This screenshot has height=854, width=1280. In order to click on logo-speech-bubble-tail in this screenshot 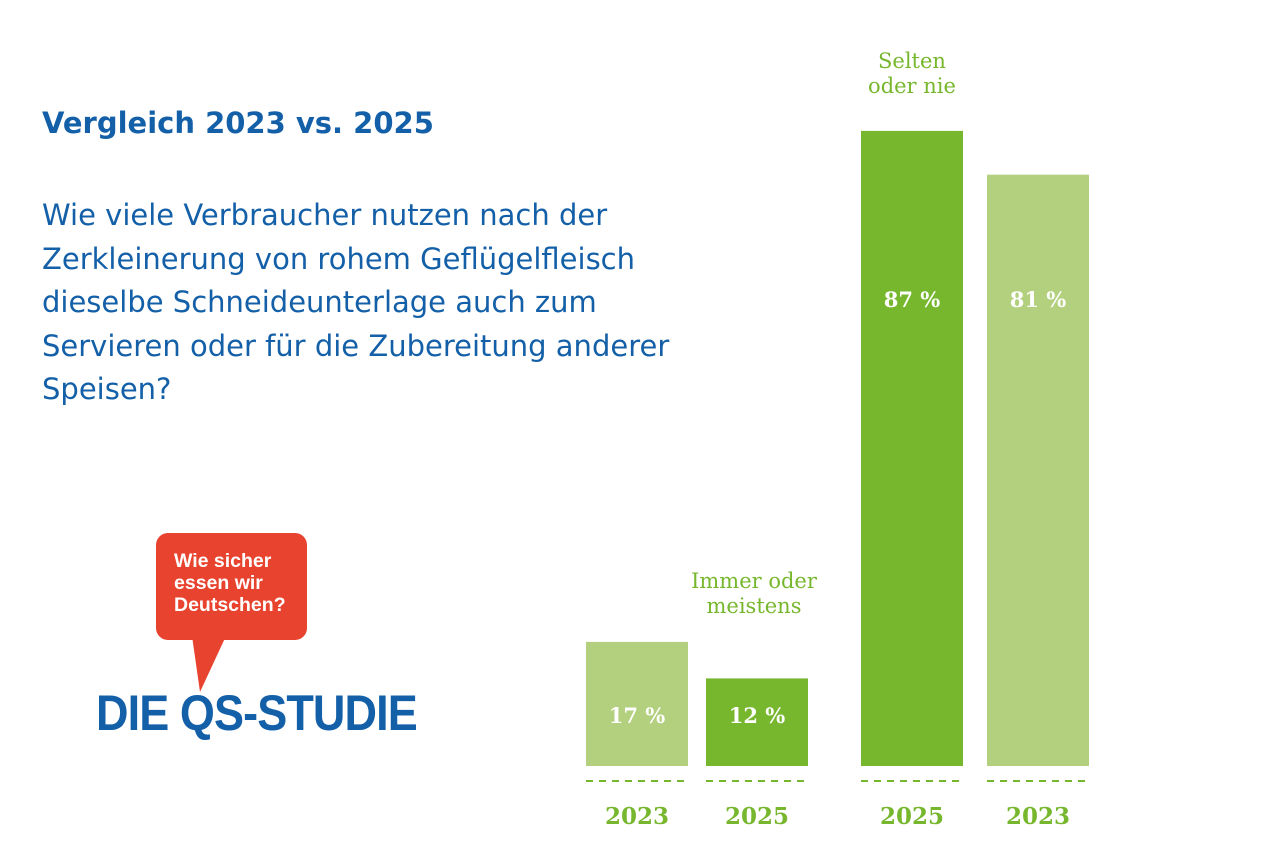, I will do `click(209, 664)`.